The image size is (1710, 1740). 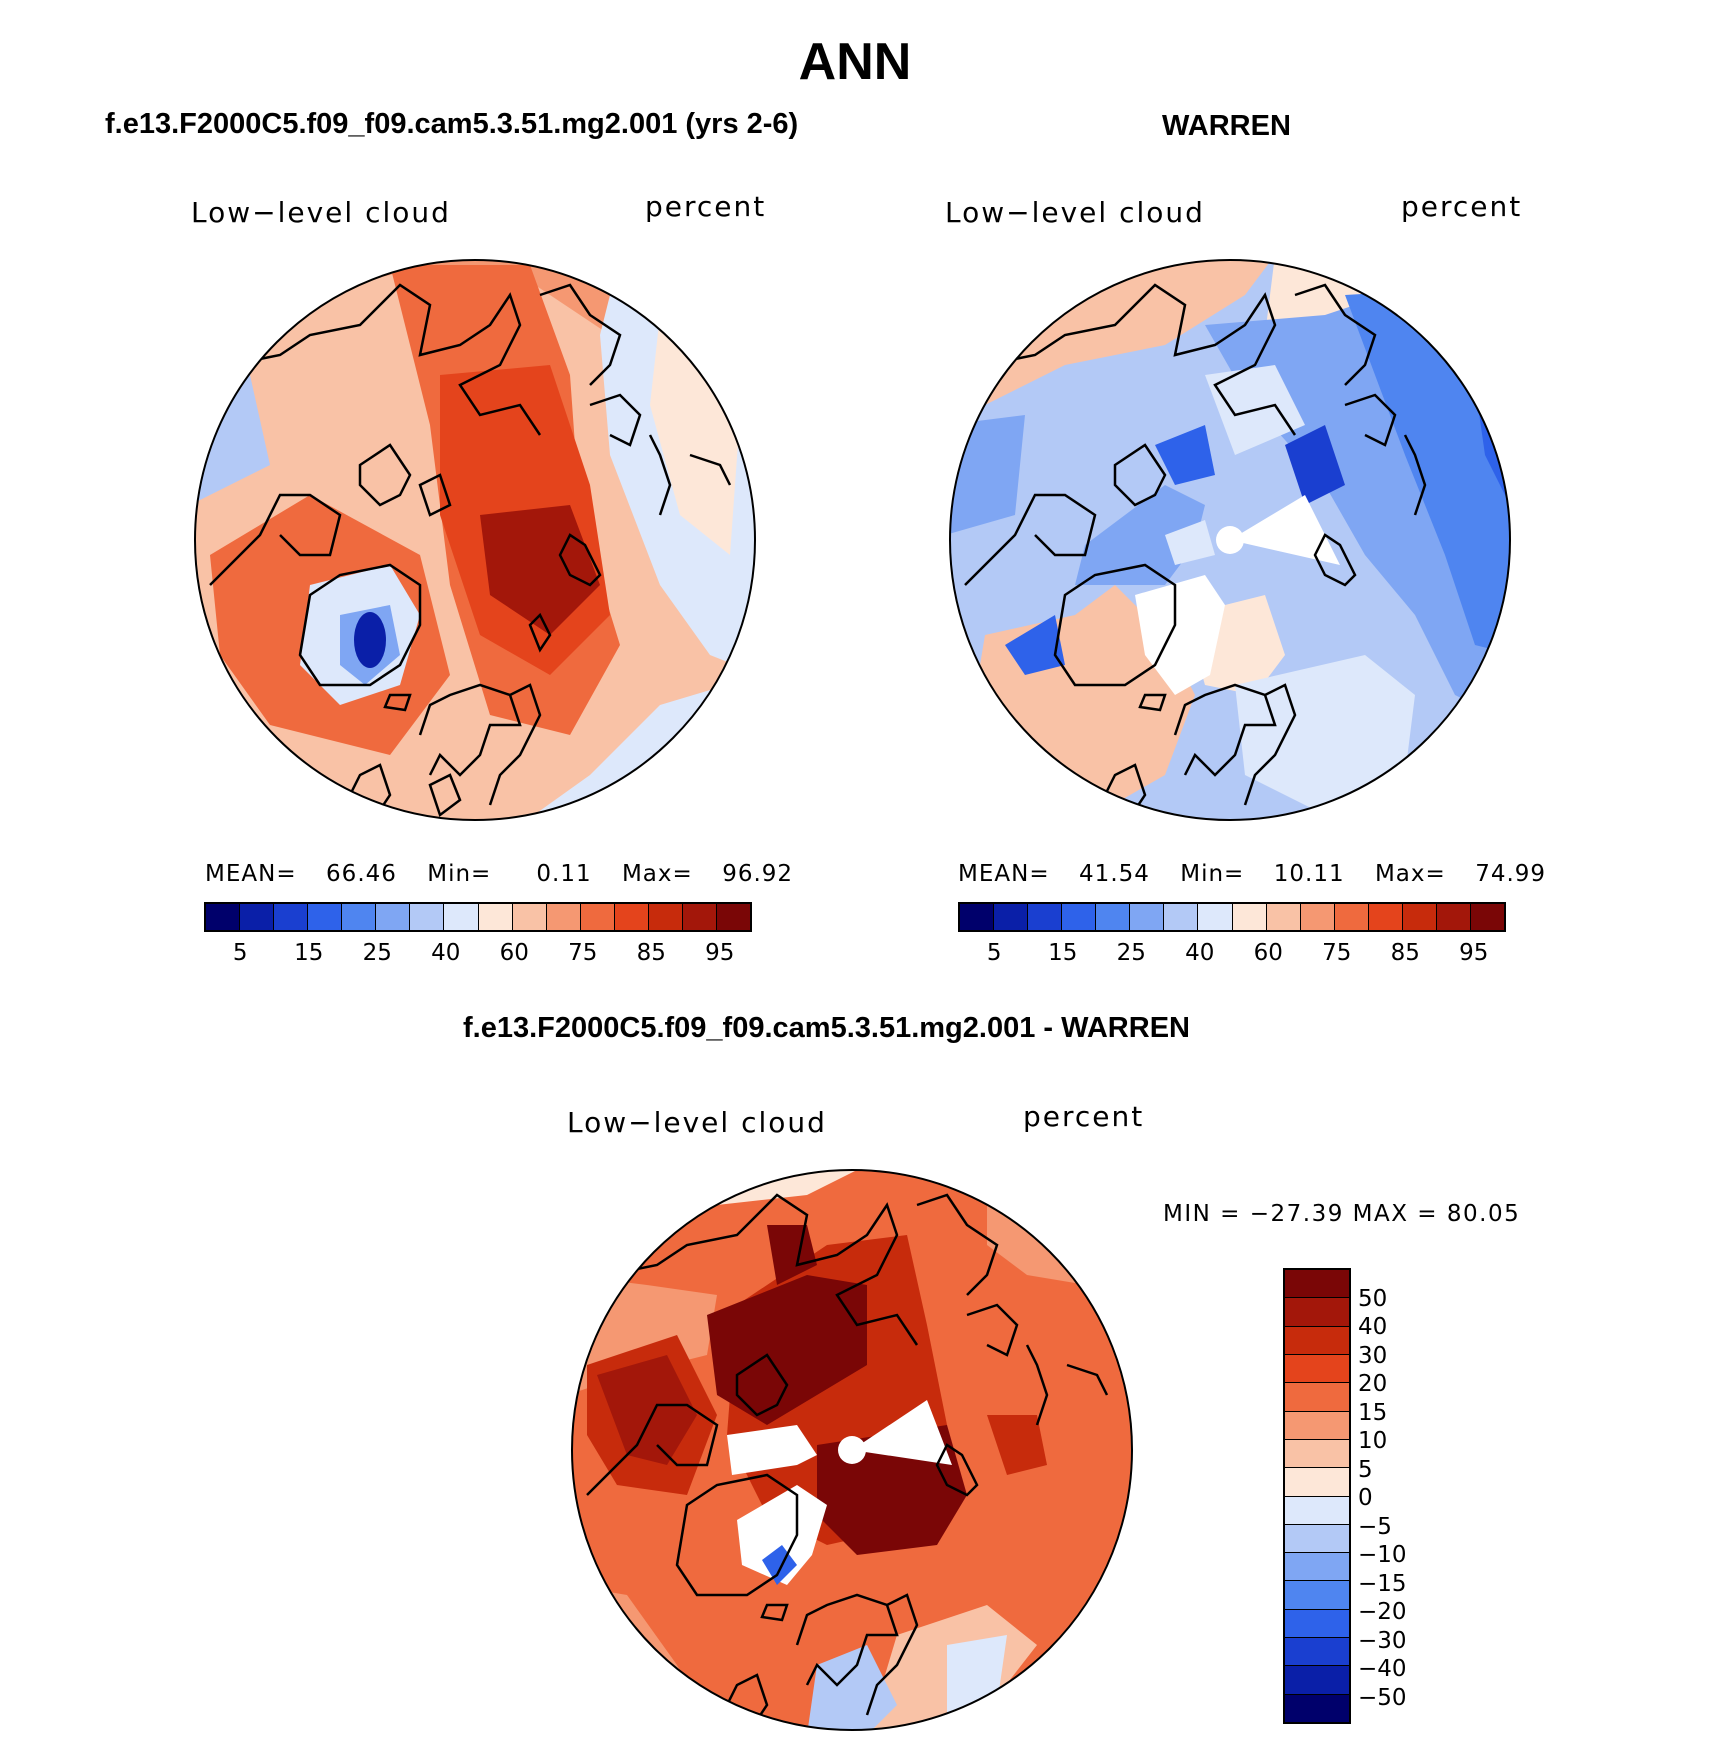 What do you see at coordinates (475, 540) in the screenshot?
I see `panel1-polar-map` at bounding box center [475, 540].